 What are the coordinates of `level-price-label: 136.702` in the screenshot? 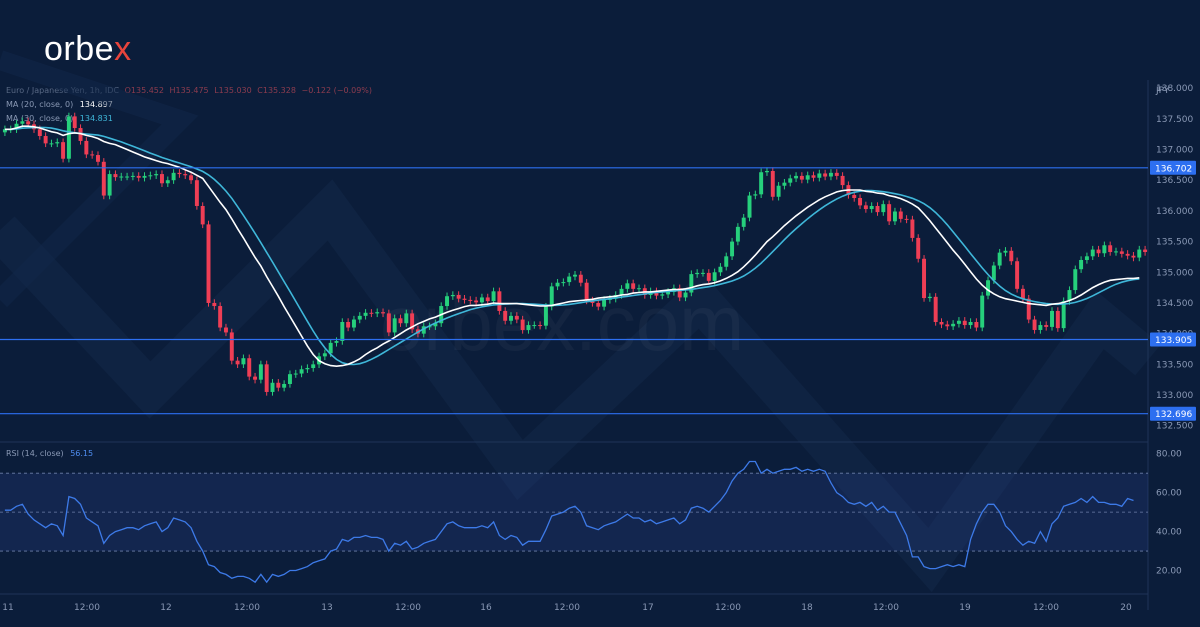 It's located at (1173, 169).